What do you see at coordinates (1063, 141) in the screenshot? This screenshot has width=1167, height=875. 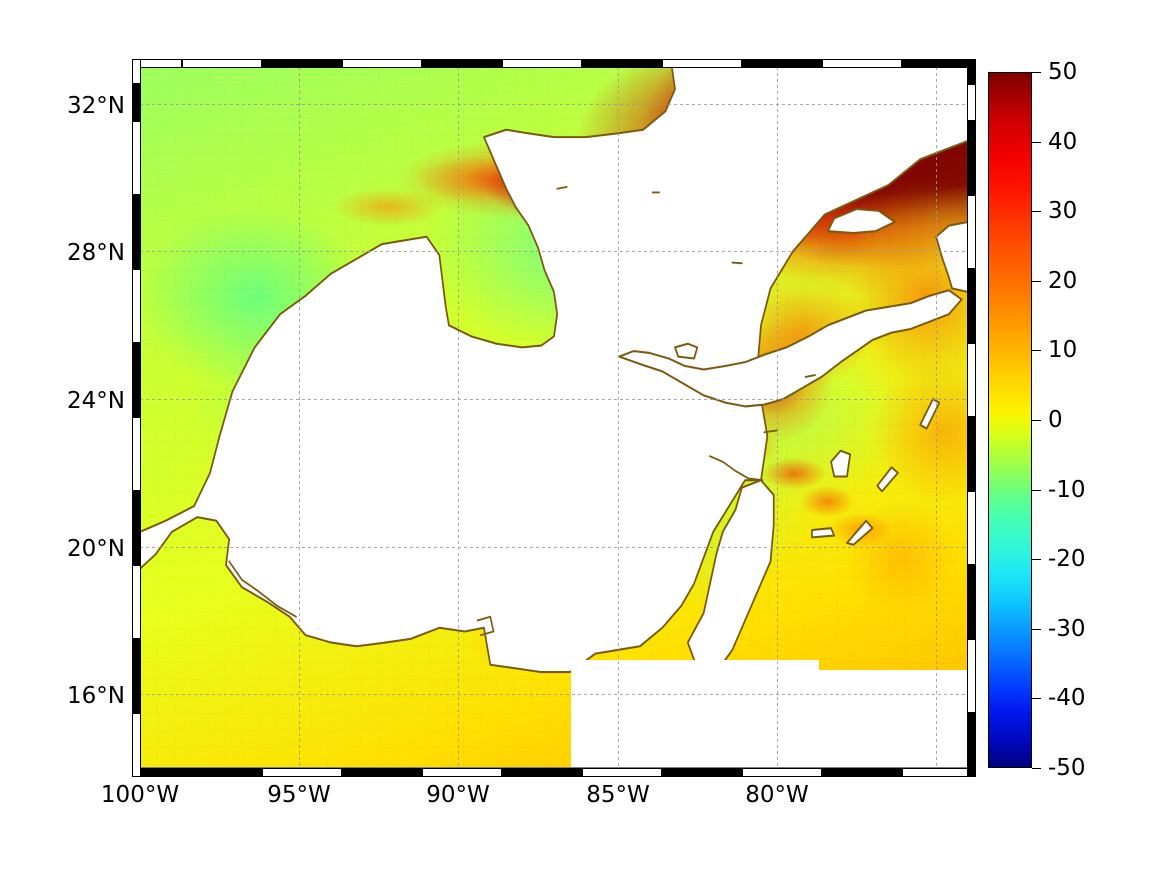 I see `colorbar-label-40: 40` at bounding box center [1063, 141].